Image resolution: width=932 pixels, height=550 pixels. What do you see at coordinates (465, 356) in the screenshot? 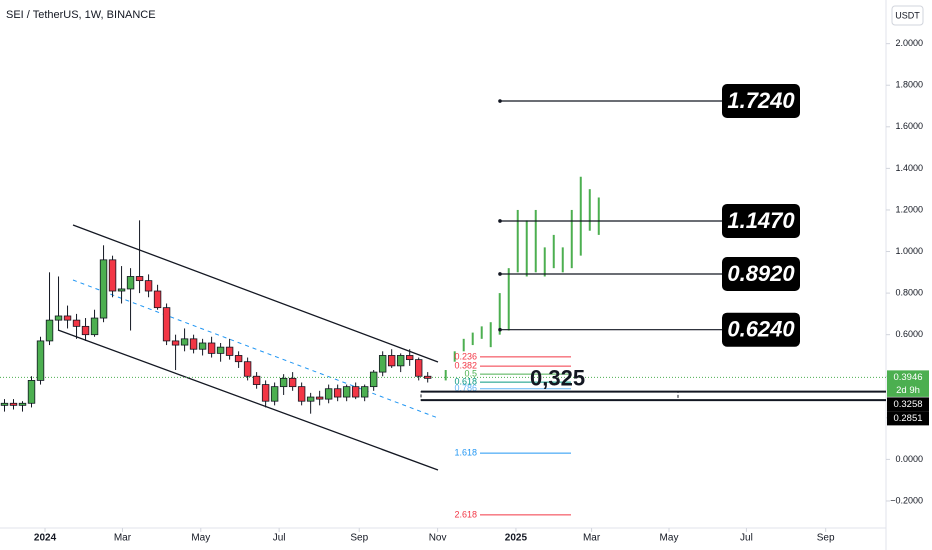
I see `fib-label: 0.236` at bounding box center [465, 356].